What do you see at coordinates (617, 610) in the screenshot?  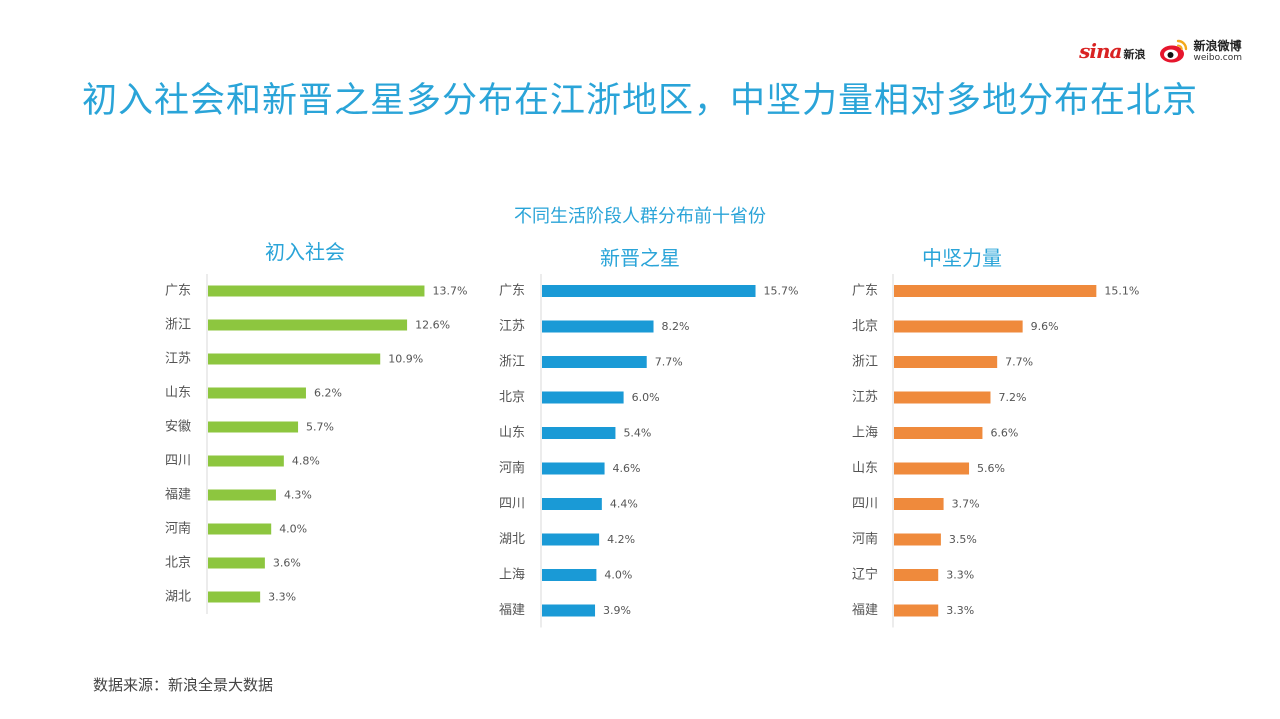 I see `value-label-xinjin-9: 3.9%` at bounding box center [617, 610].